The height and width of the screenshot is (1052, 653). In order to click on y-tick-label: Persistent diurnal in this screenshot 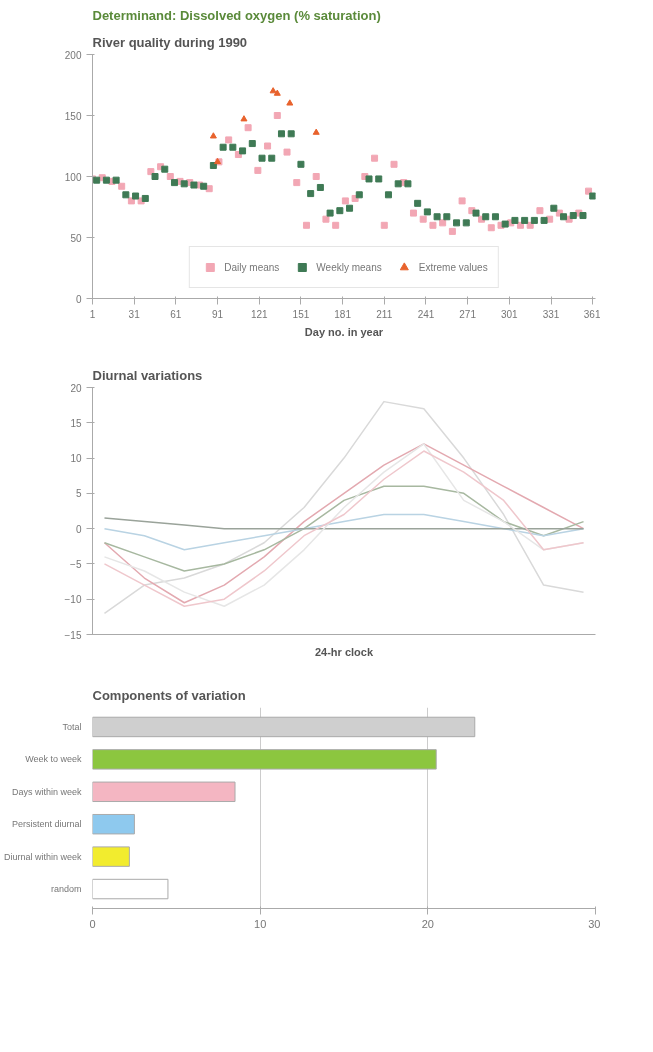, I will do `click(46, 824)`.